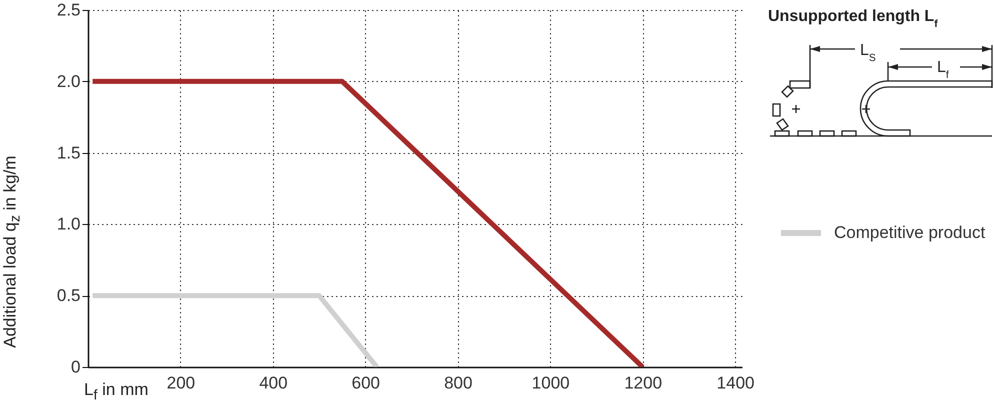 The height and width of the screenshot is (407, 994). I want to click on x-tick-label: 200, so click(181, 383).